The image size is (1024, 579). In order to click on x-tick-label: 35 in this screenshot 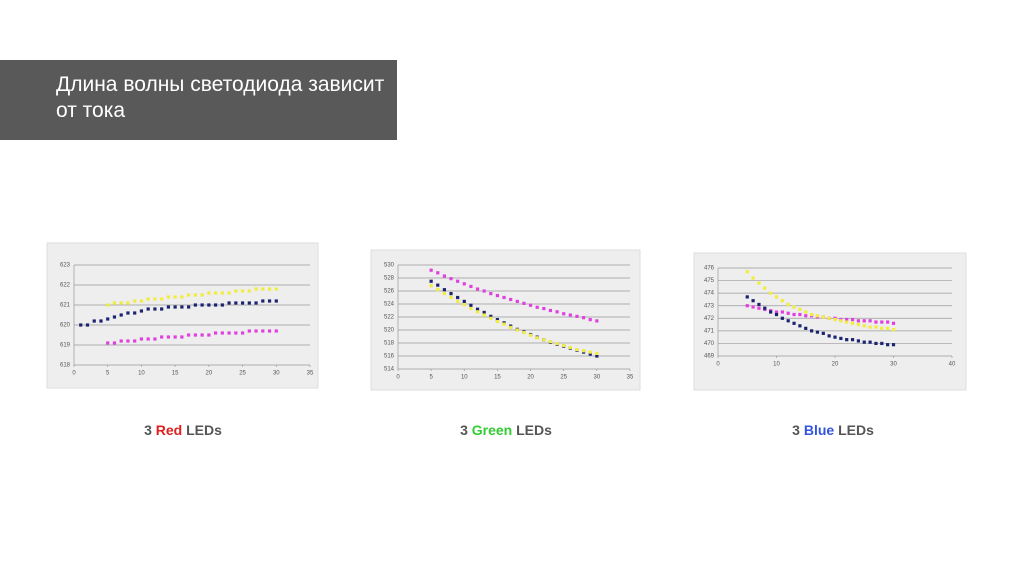, I will do `click(630, 378)`.